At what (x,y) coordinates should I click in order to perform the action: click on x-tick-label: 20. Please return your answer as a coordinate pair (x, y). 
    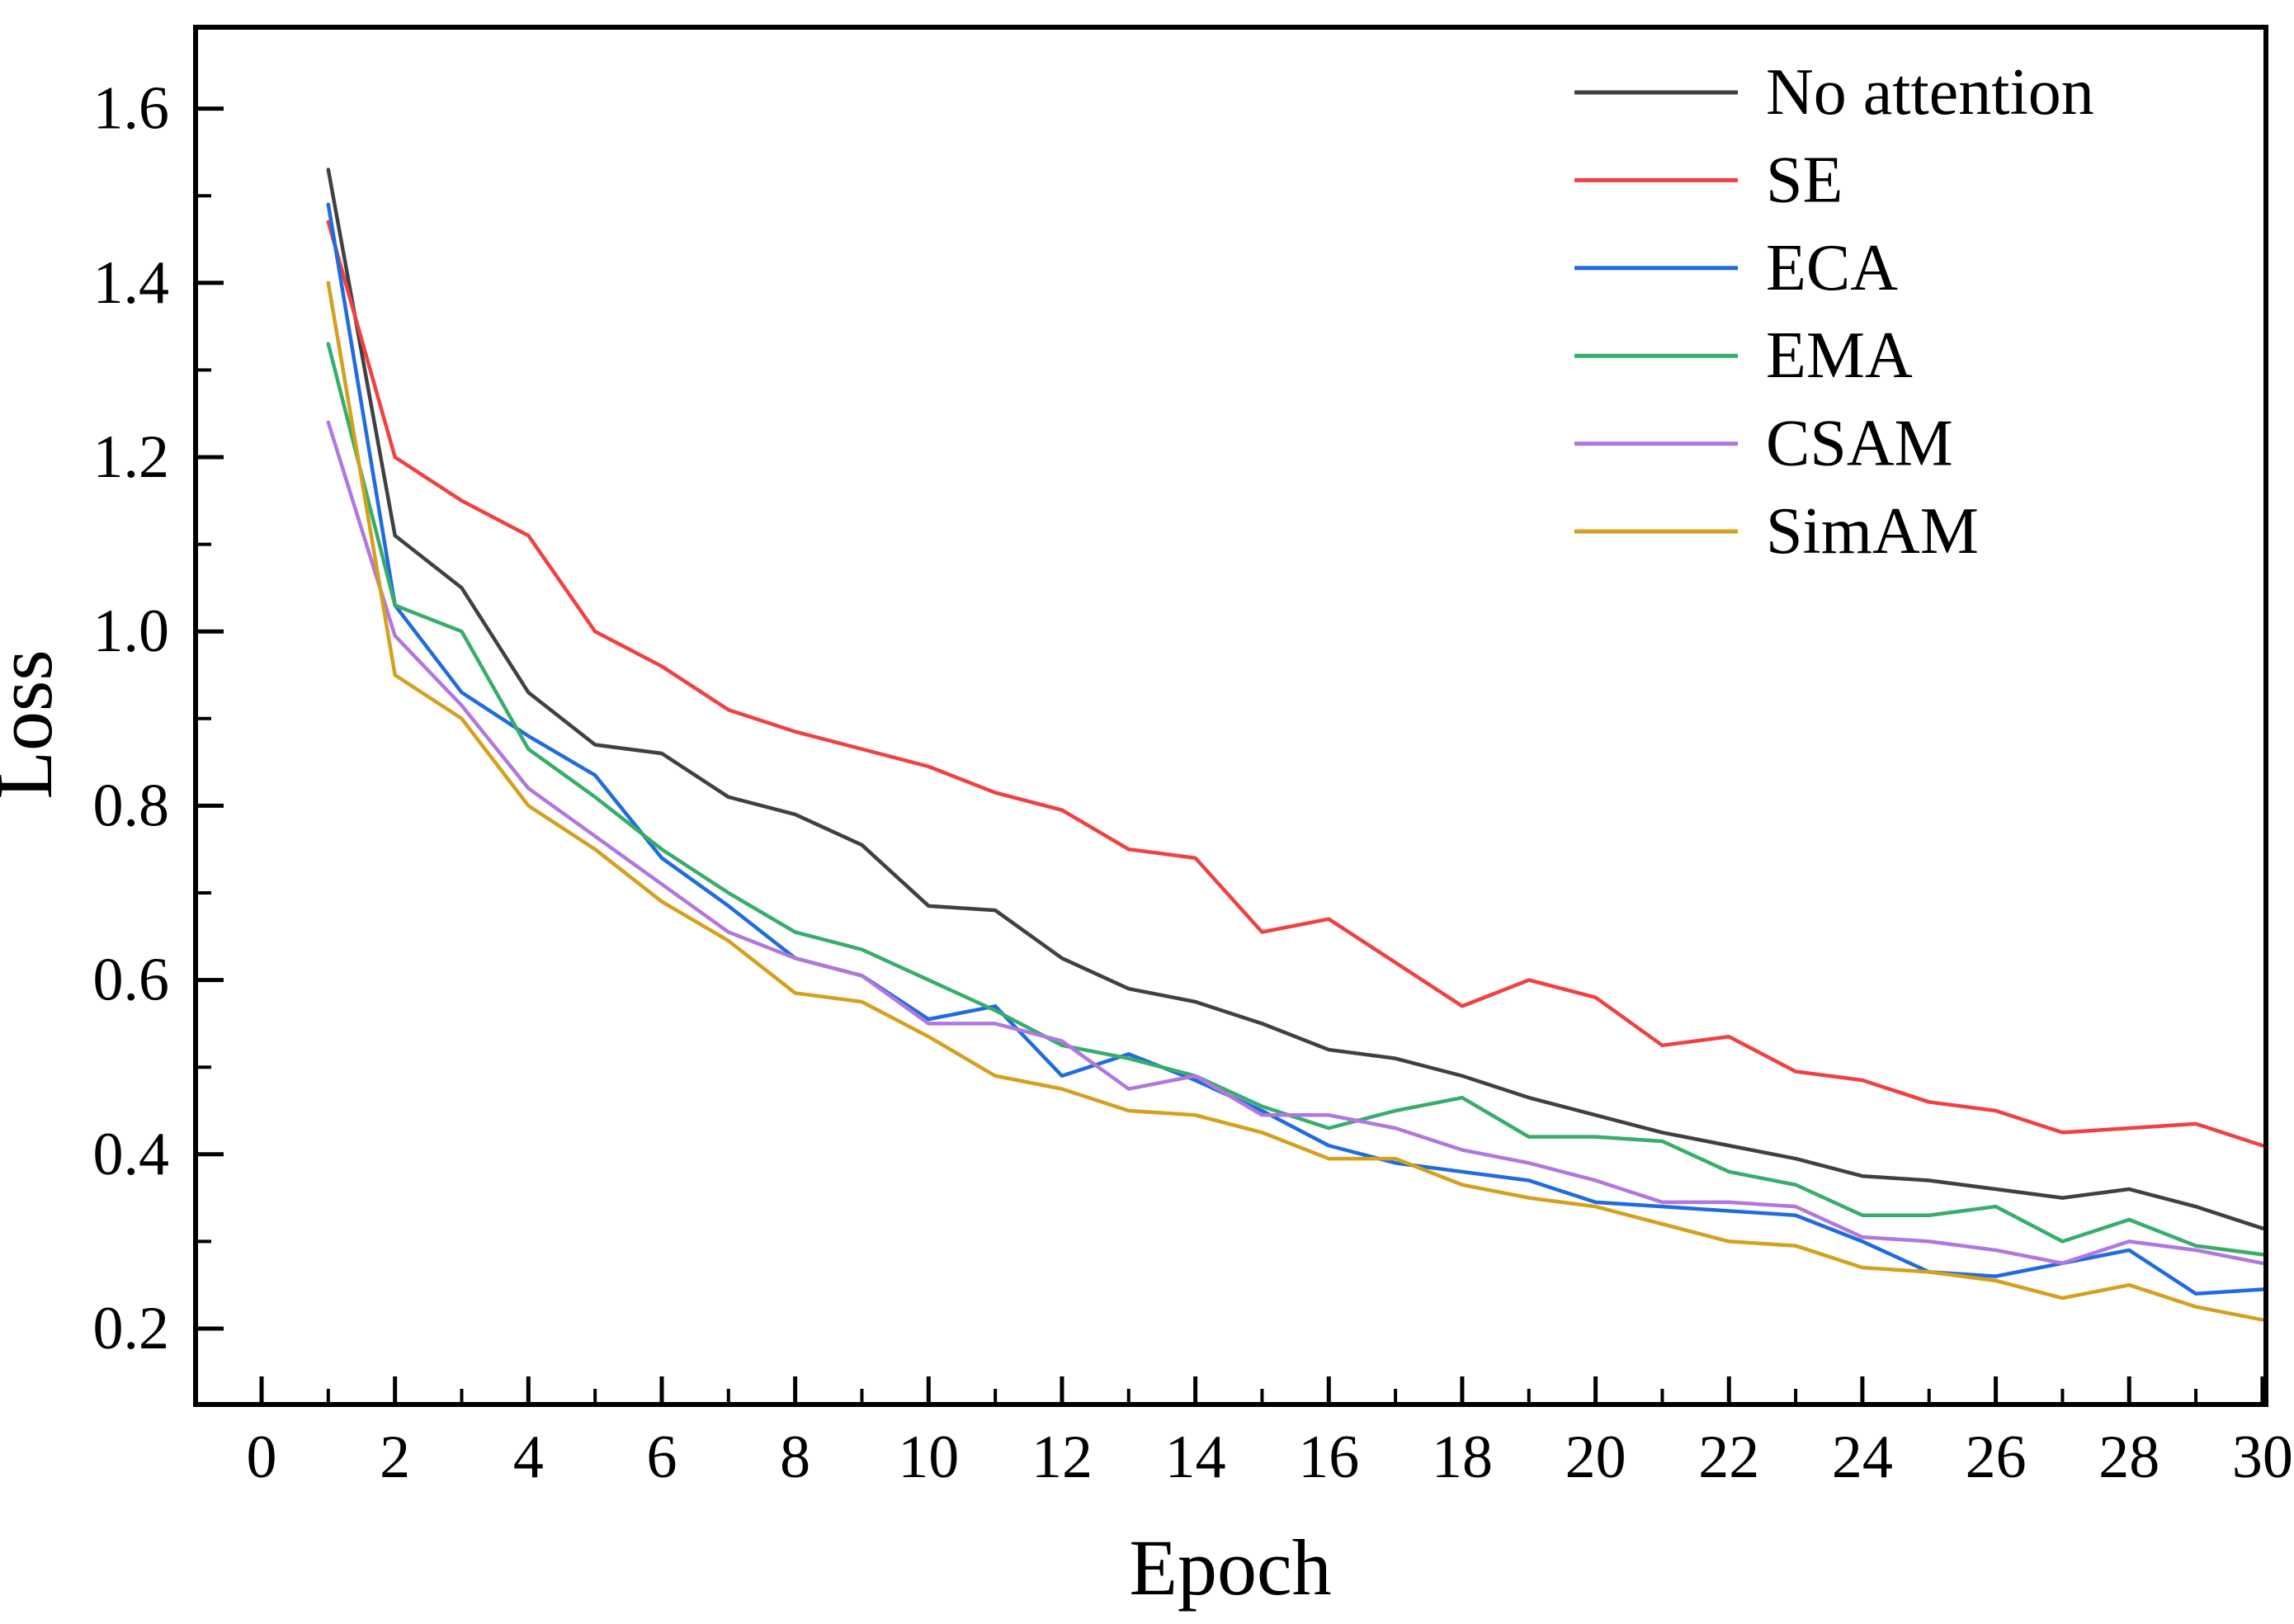
    Looking at the image, I should click on (1595, 1457).